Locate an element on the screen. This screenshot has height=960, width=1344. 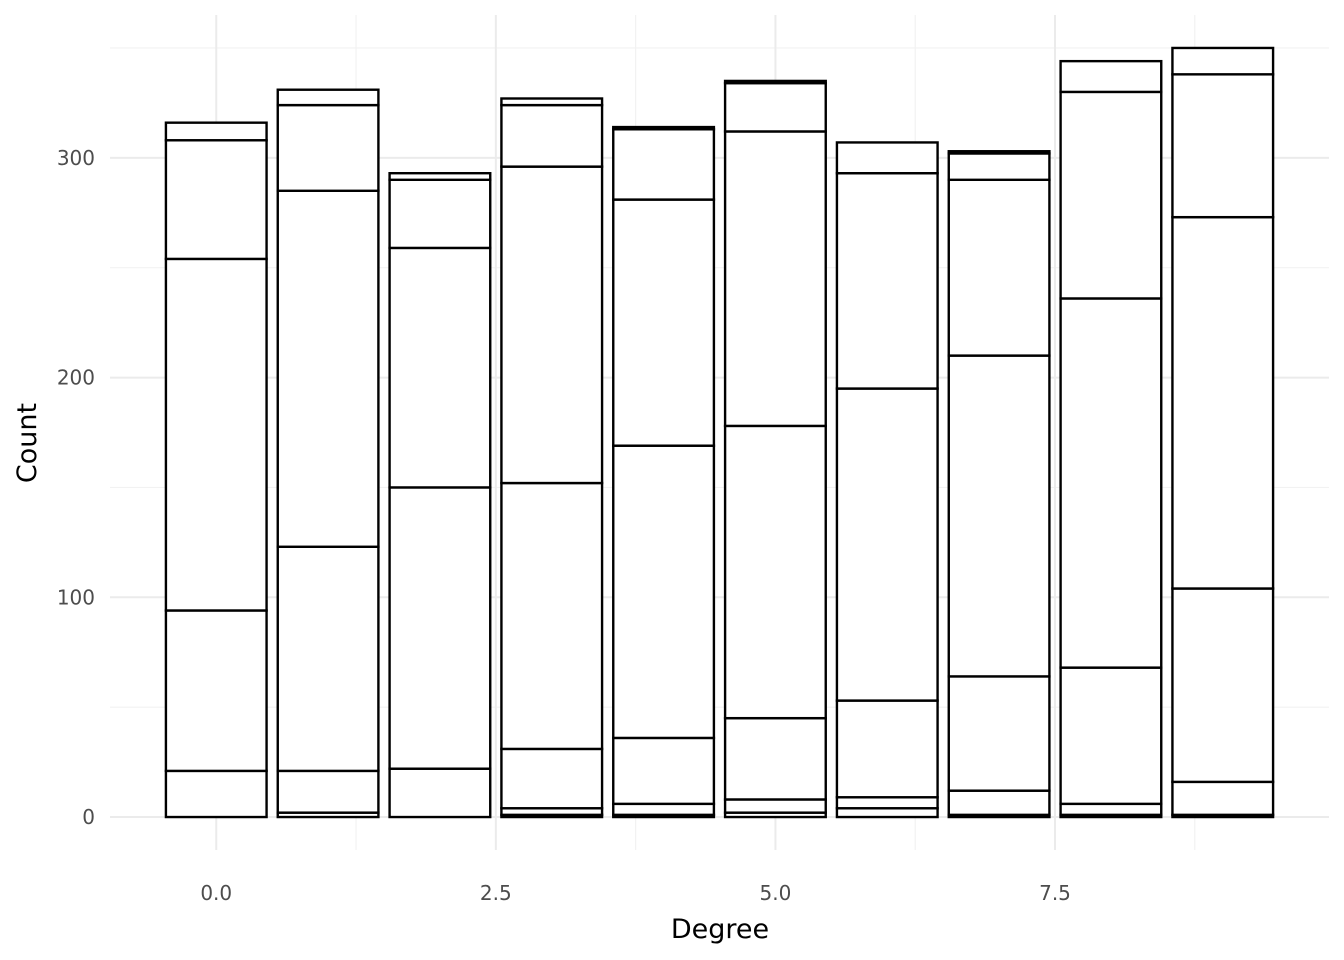
y-axis-title: Count is located at coordinates (27, 443).